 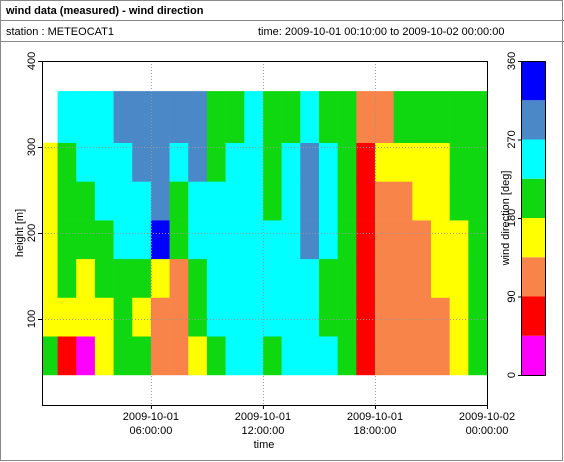 I want to click on colorbar-frame, so click(x=533, y=218).